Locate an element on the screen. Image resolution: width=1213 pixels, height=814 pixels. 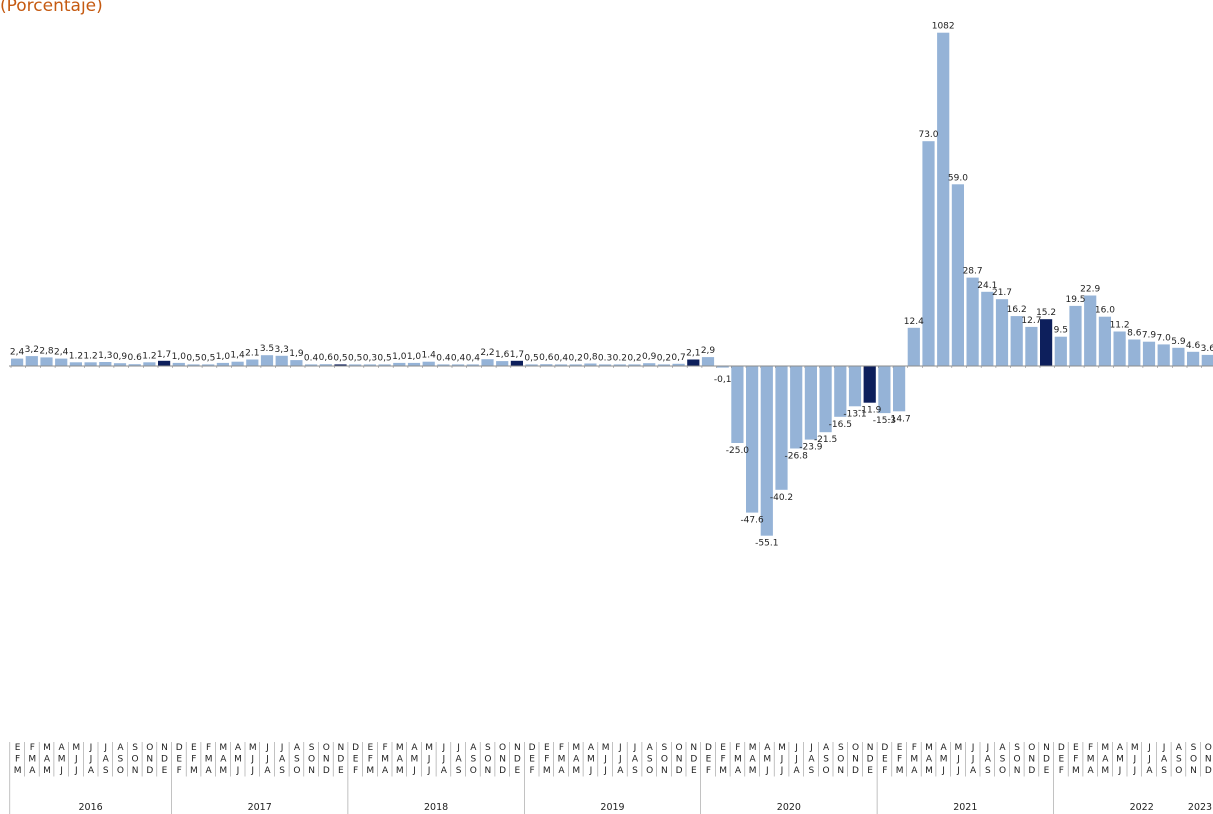
value-label-76: 8.6 is located at coordinates (1134, 334).